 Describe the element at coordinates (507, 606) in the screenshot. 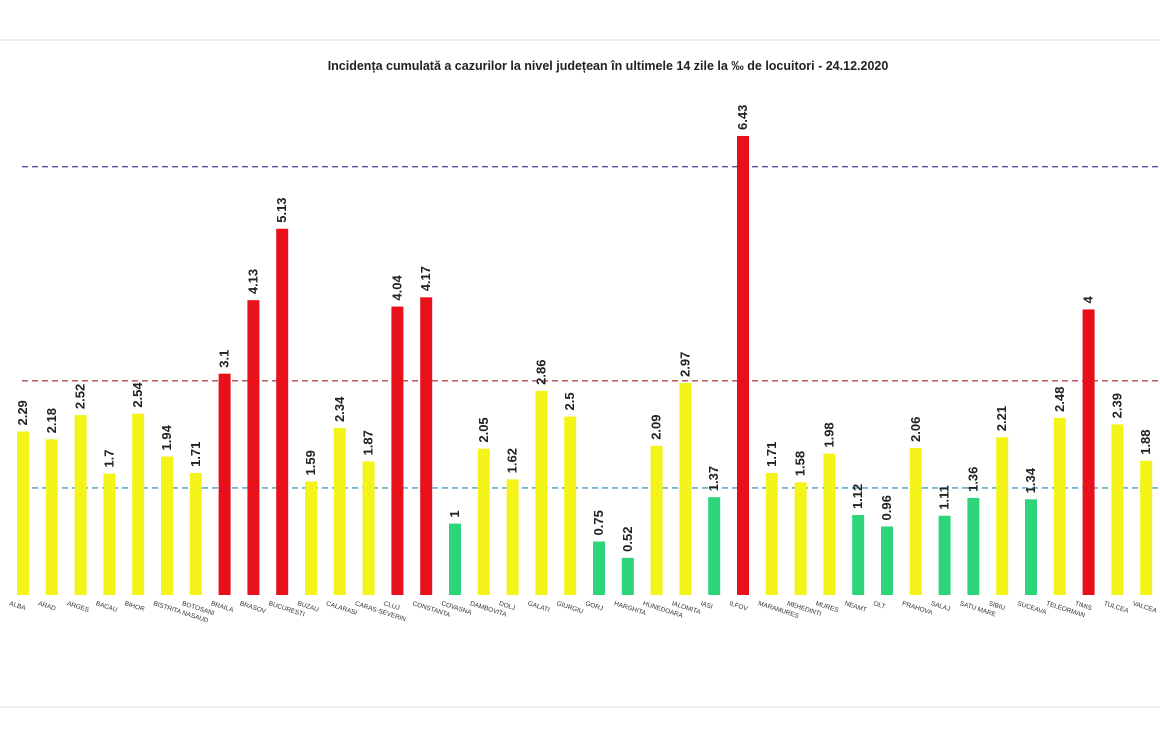

I see `category-label-17: DOLJ` at that location.